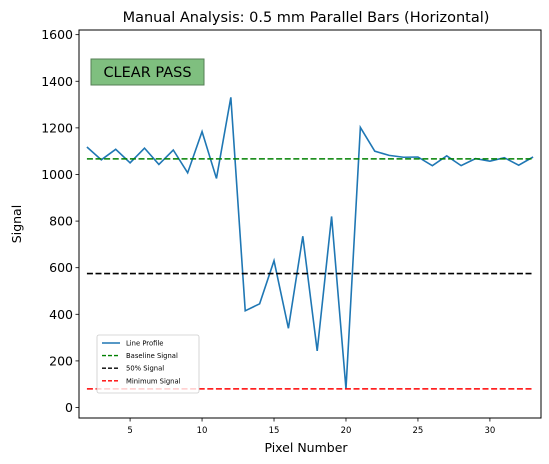 Image resolution: width=549 pixels, height=464 pixels. I want to click on y-axis-label: Signal, so click(16, 224).